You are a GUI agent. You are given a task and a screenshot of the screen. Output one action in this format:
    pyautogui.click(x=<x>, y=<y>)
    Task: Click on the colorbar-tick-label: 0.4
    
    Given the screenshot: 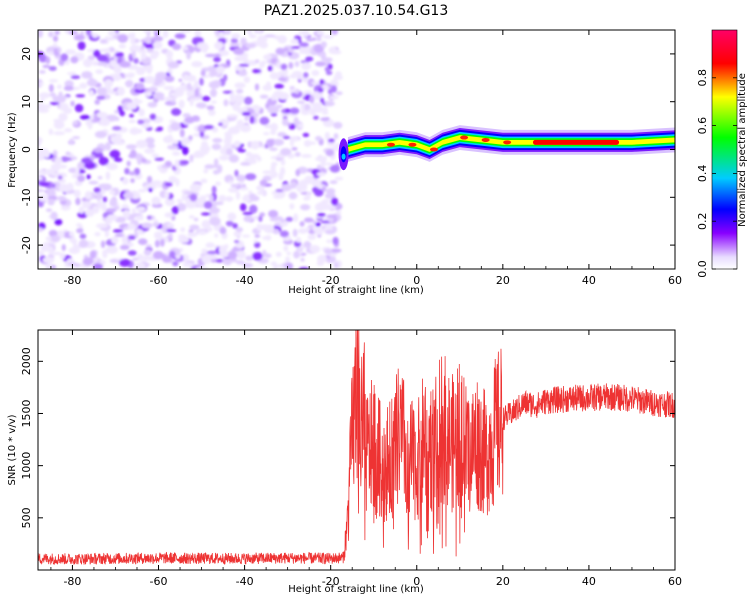 What is the action you would take?
    pyautogui.click(x=702, y=174)
    